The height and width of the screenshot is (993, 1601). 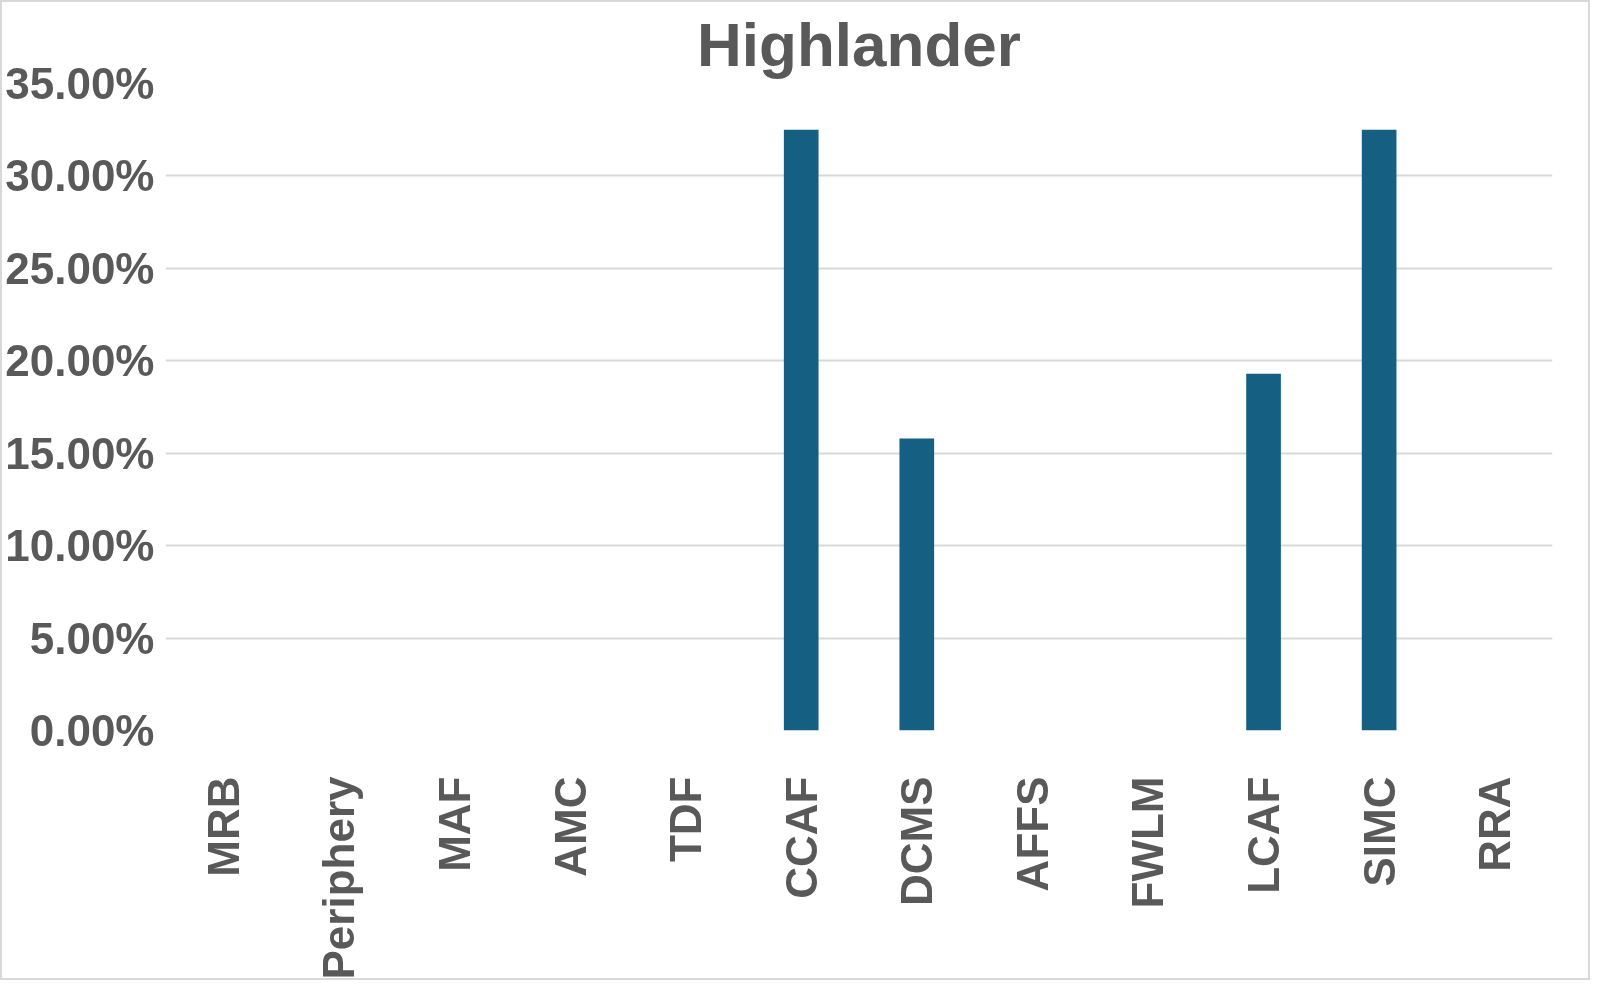 What do you see at coordinates (92, 730) in the screenshot?
I see `y-tick-label: 0.00%` at bounding box center [92, 730].